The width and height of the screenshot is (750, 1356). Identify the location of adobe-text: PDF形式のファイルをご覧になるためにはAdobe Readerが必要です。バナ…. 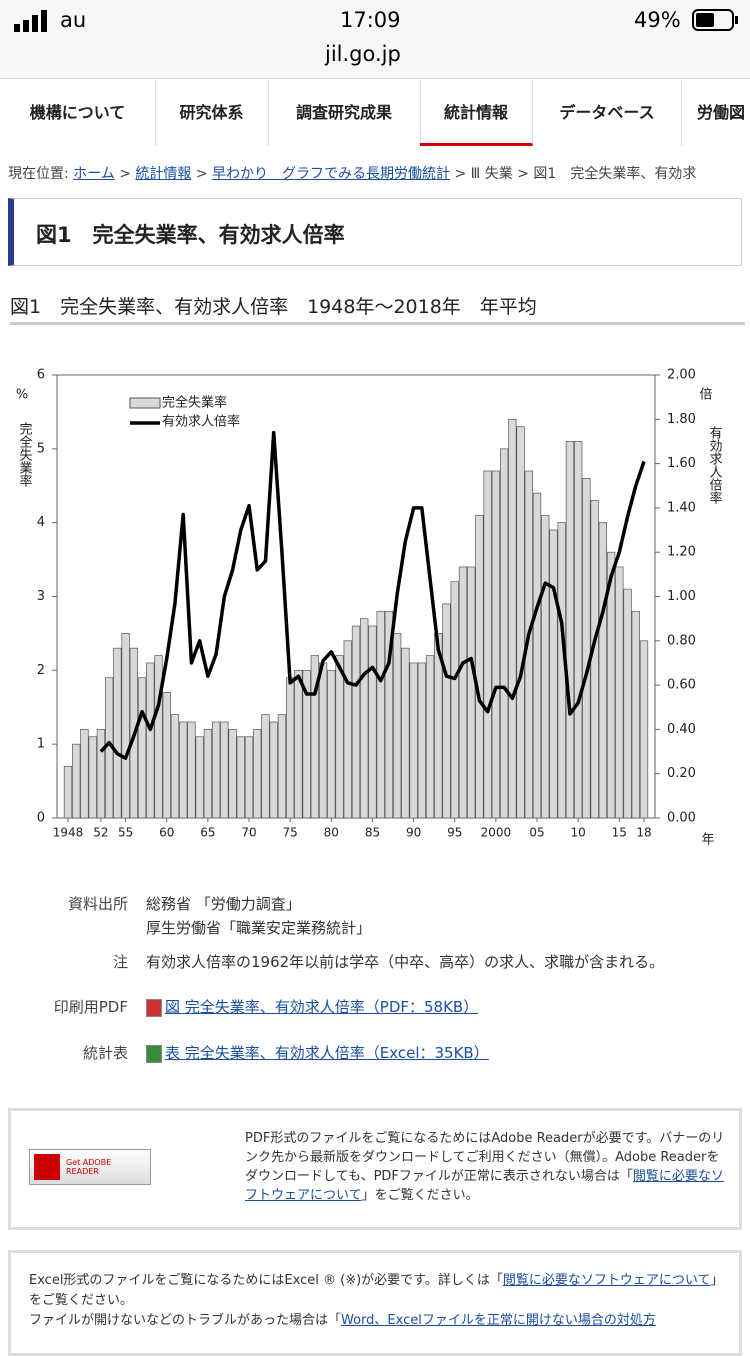
(485, 1167).